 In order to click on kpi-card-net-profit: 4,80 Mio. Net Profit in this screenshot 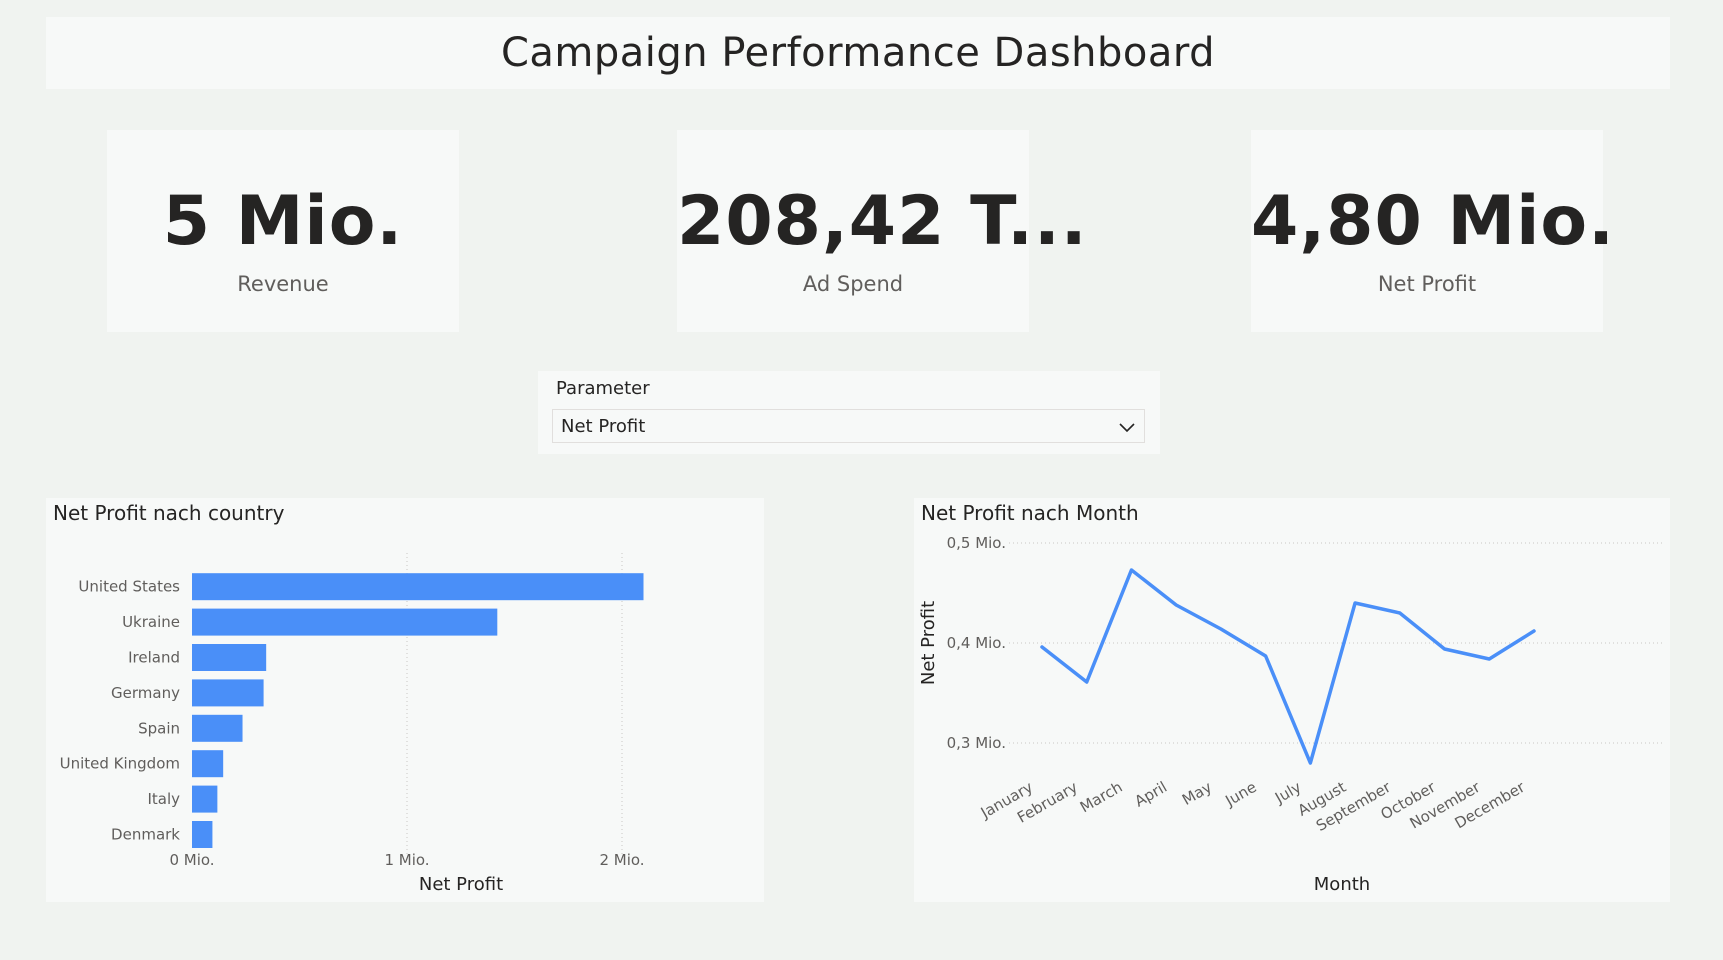, I will do `click(1433, 231)`.